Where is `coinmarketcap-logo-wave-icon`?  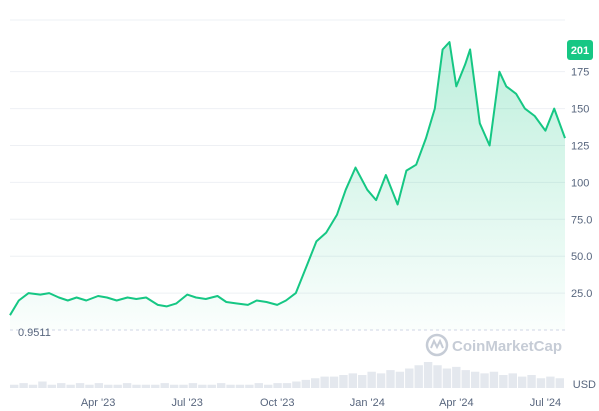
coinmarketcap-logo-wave-icon is located at coordinates (437, 344).